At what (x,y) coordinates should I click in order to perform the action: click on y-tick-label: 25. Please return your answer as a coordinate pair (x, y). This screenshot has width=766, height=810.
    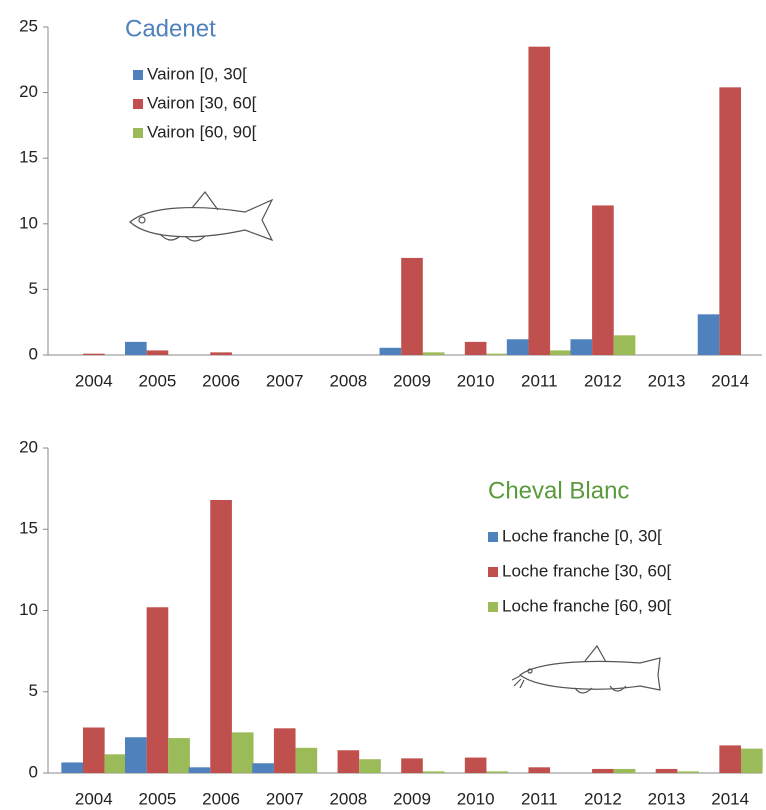
    Looking at the image, I should click on (28, 25).